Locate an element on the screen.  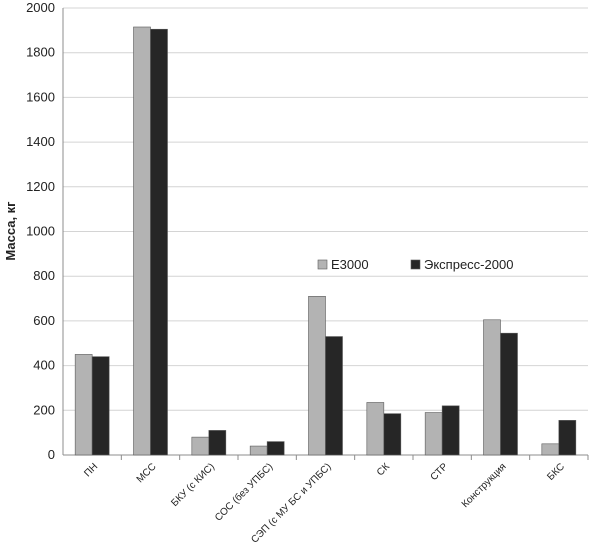
y-tick-label: 1000 is located at coordinates (40, 231).